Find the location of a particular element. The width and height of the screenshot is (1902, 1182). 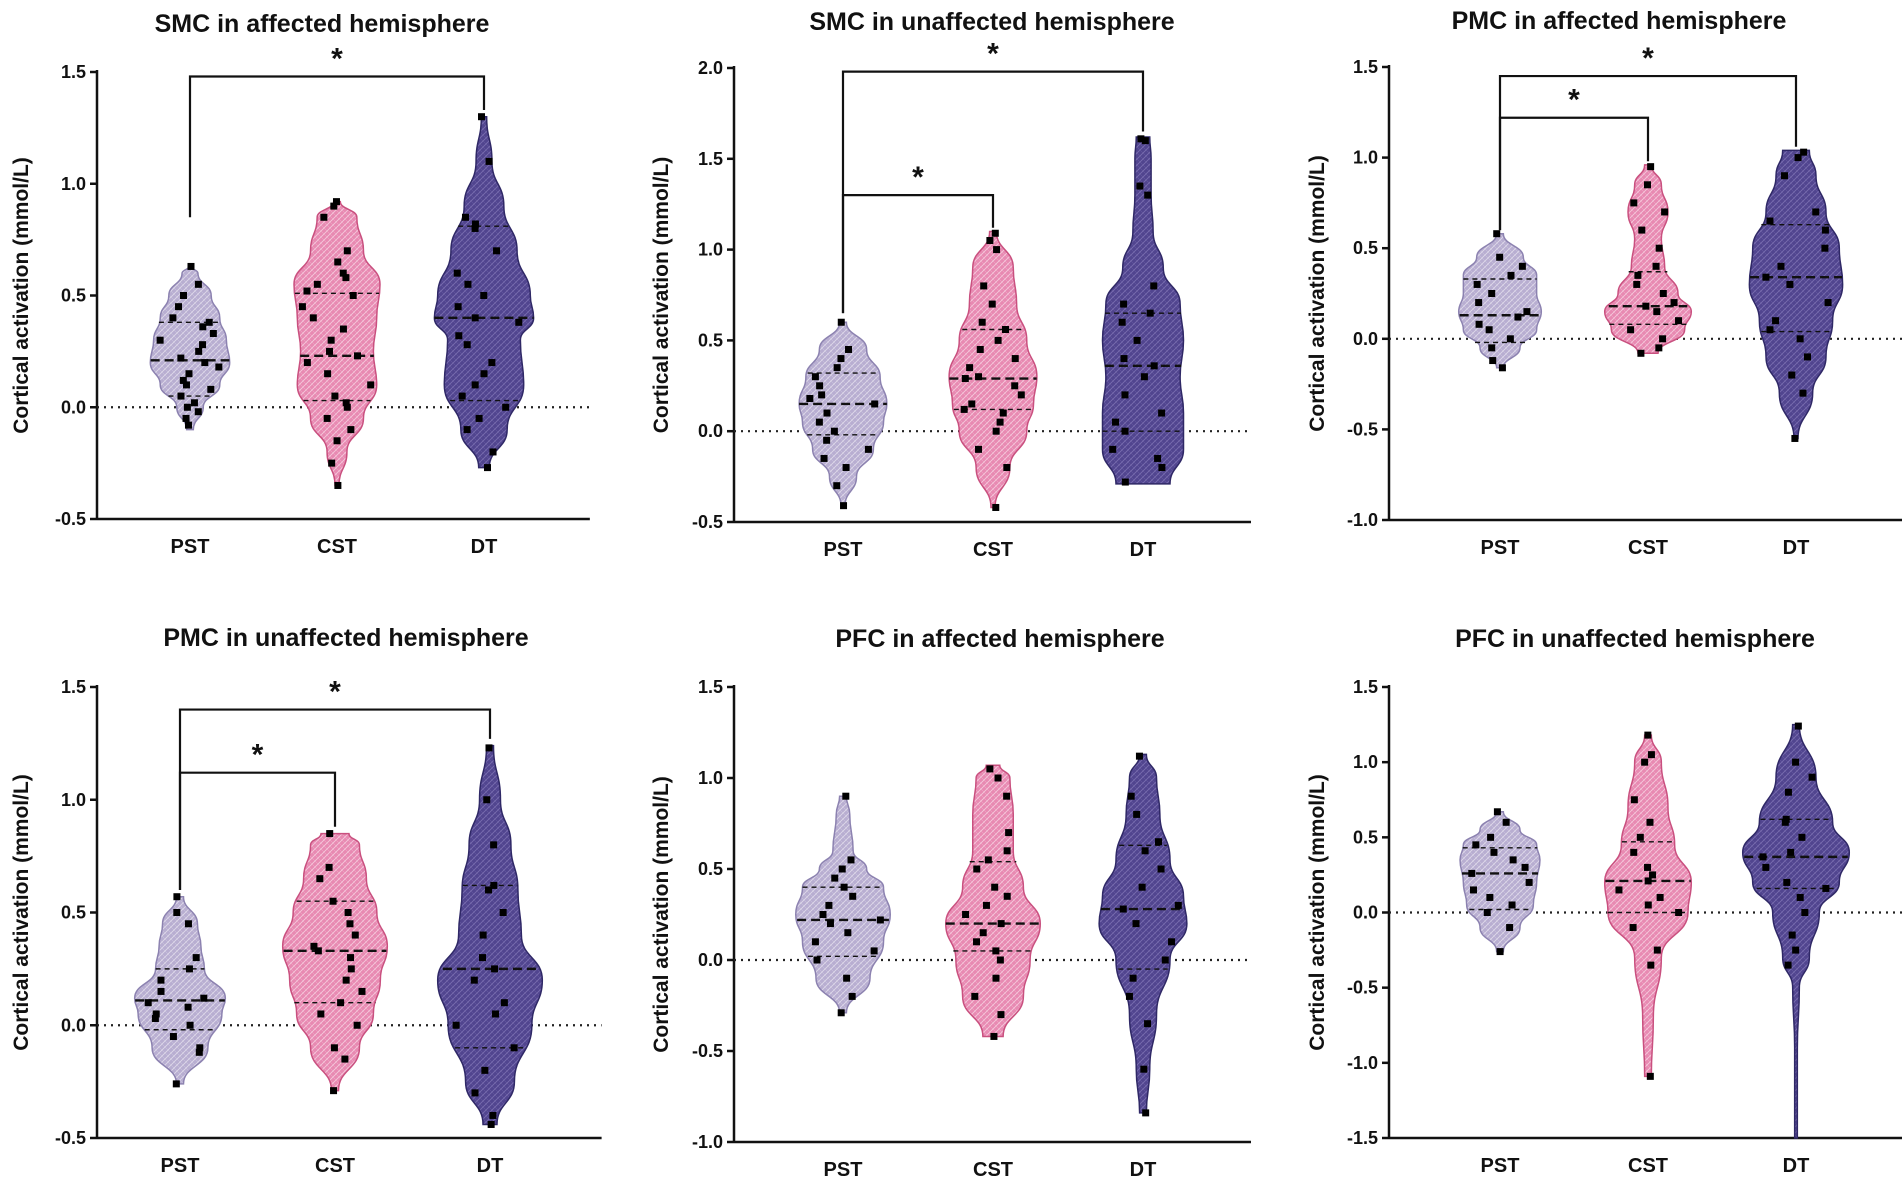

y-tick-label: -1.5 is located at coordinates (1362, 1138).